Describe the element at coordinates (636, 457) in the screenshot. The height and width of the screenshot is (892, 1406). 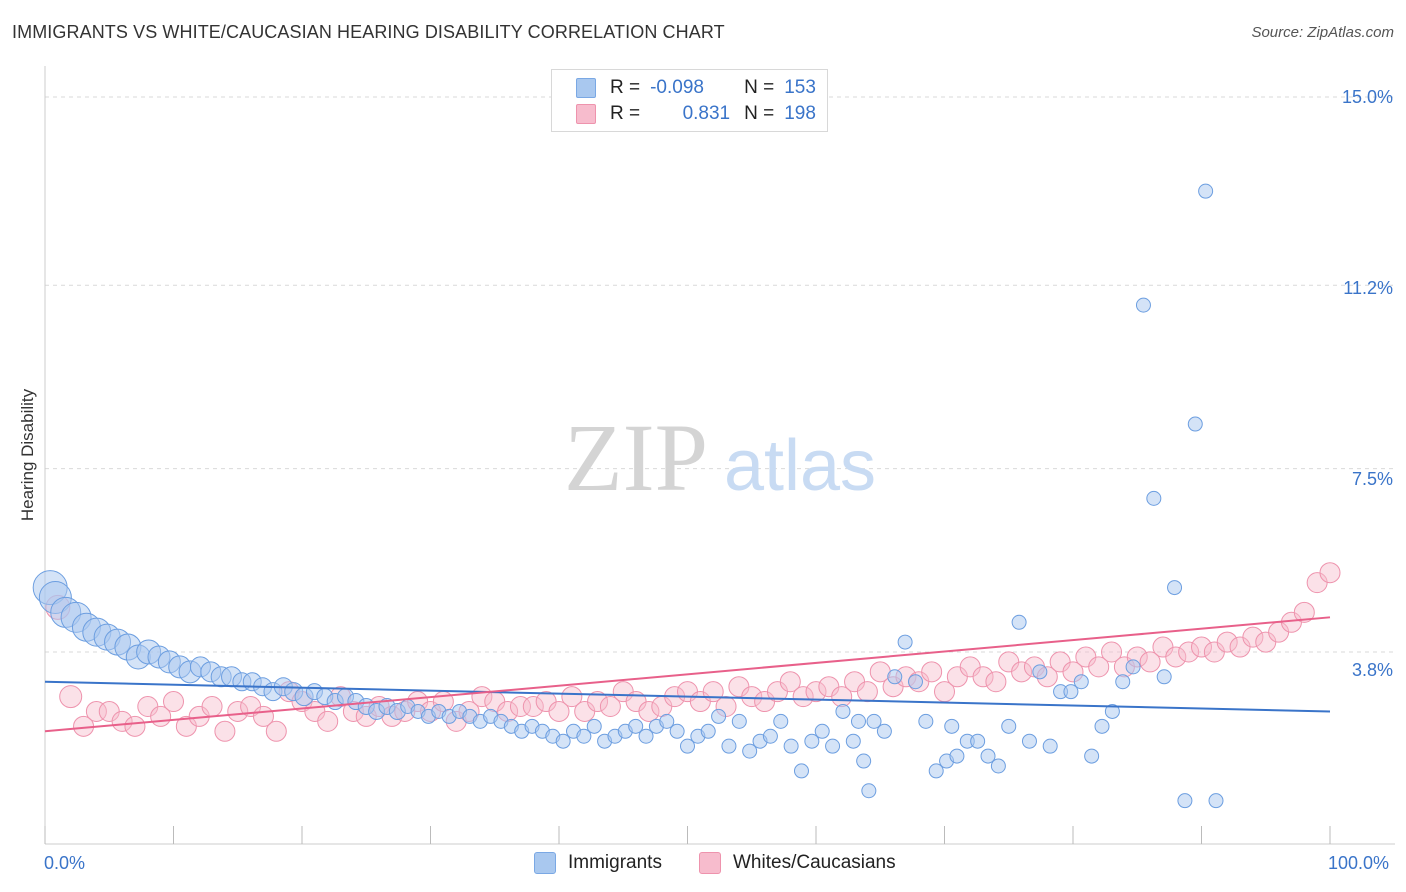
I see `watermark-zip: ZIP` at that location.